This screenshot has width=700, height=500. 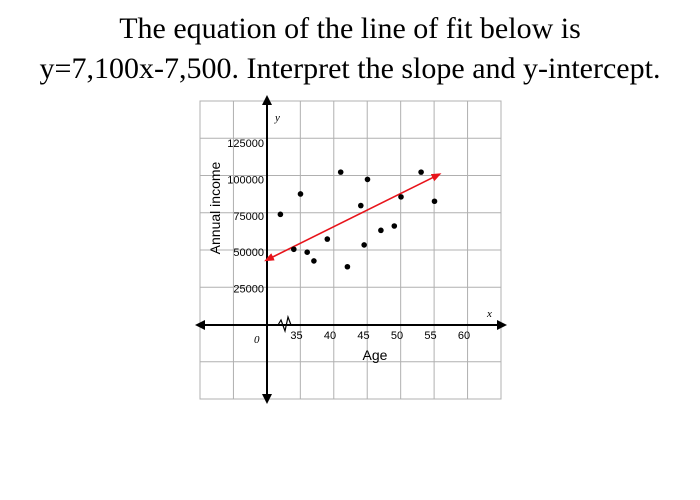 I want to click on origin-label: 0, so click(x=257, y=340).